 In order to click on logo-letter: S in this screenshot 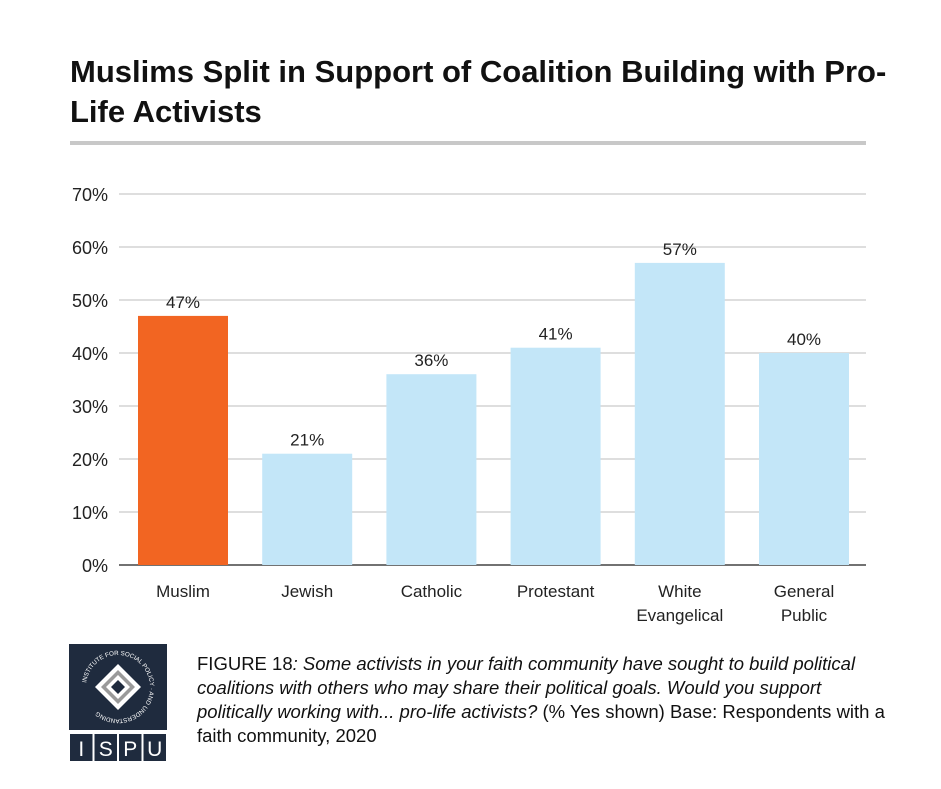, I will do `click(106, 749)`.